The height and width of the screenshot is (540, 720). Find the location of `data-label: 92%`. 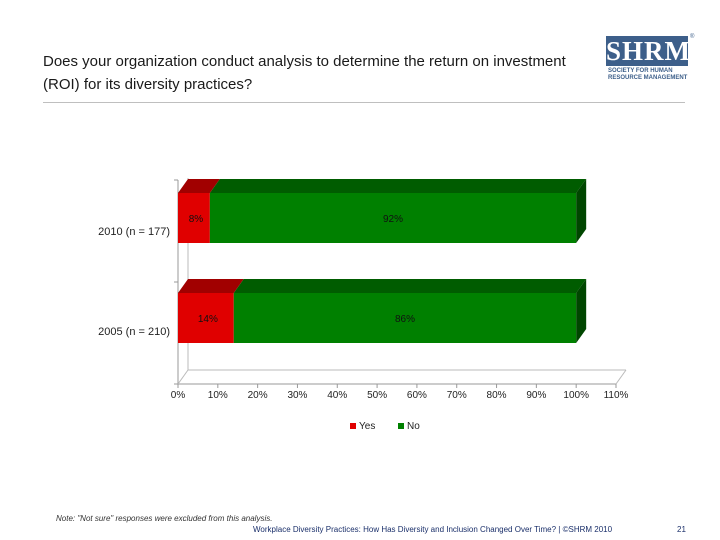

data-label: 92% is located at coordinates (393, 219).